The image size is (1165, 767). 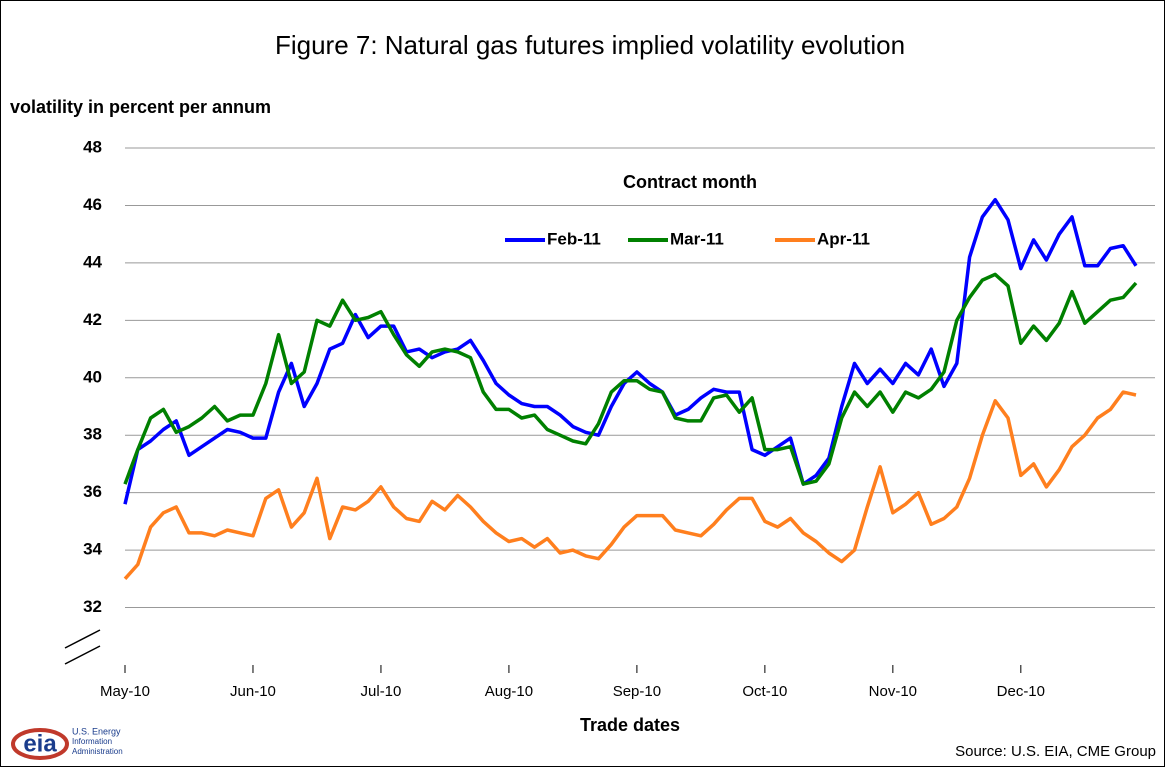 What do you see at coordinates (92, 319) in the screenshot?
I see `y-tick-label: 42` at bounding box center [92, 319].